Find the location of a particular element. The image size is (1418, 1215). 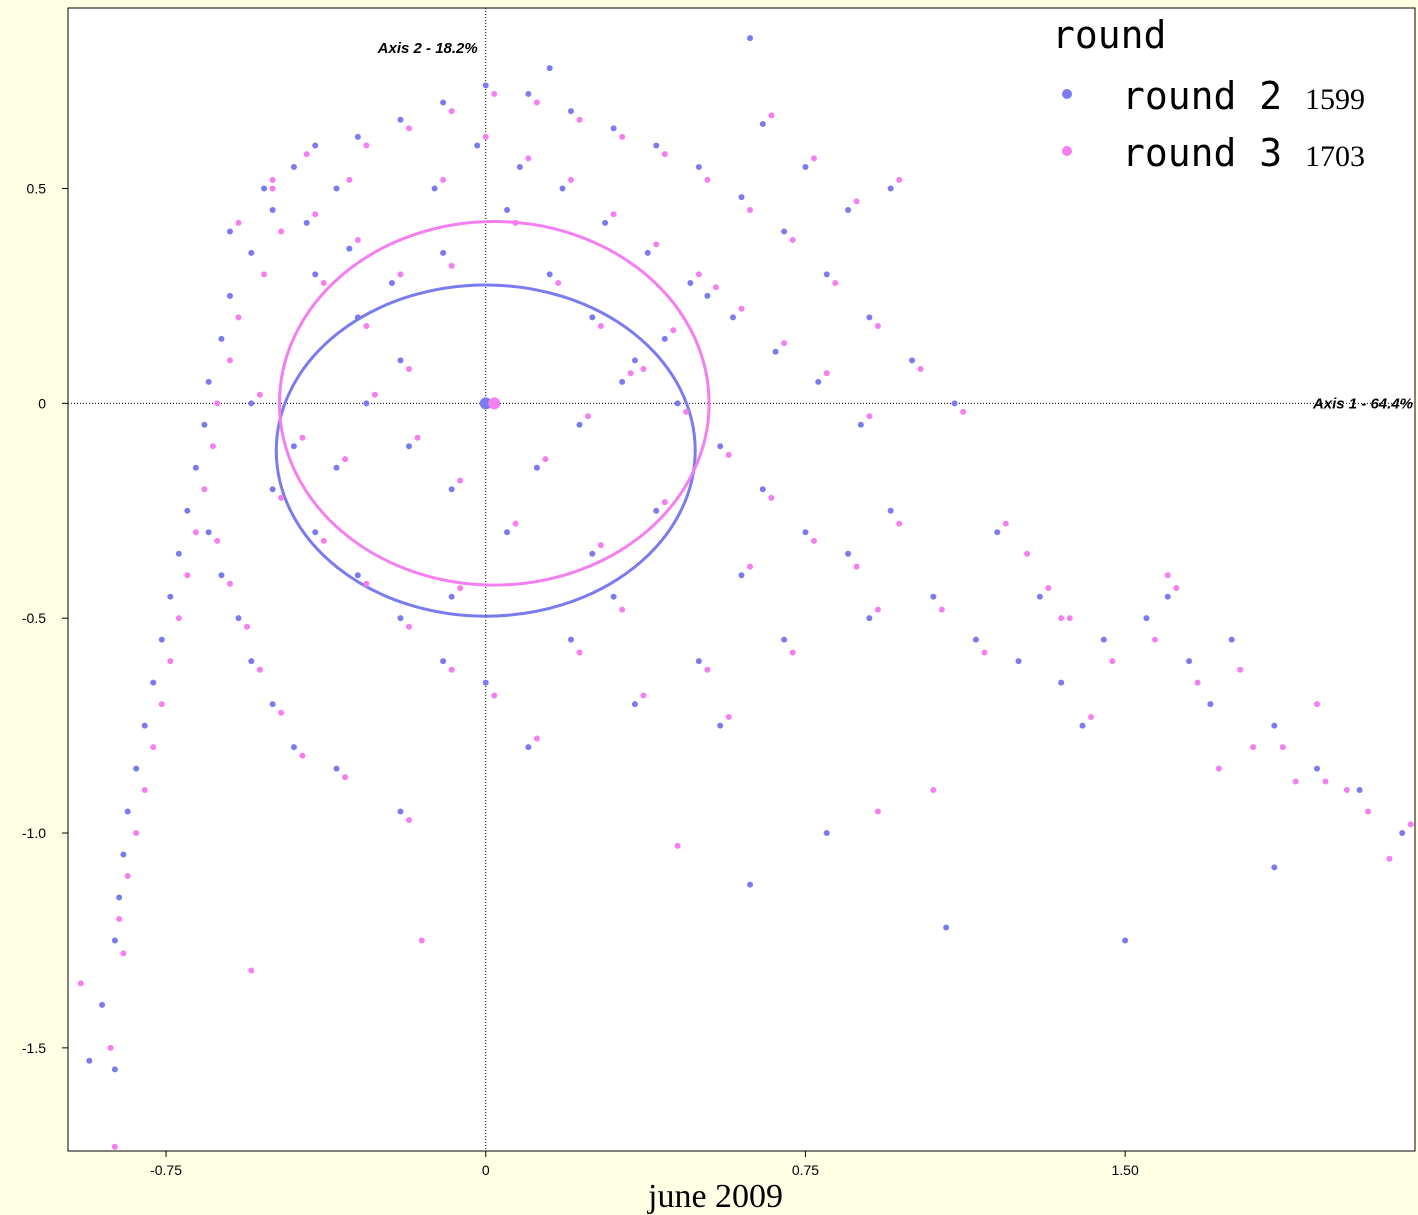

x-tick-label: 1.50 is located at coordinates (1125, 1170).